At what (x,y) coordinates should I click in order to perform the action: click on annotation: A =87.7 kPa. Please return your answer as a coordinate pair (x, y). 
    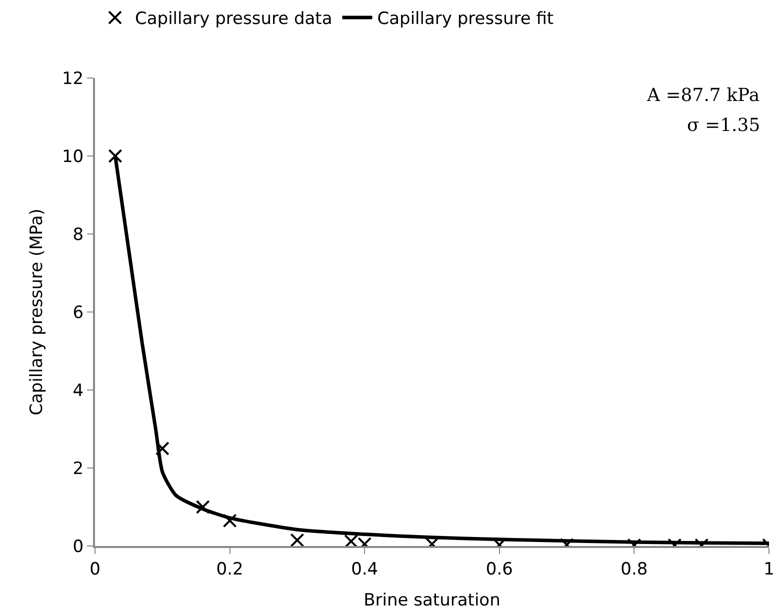
    Looking at the image, I should click on (703, 95).